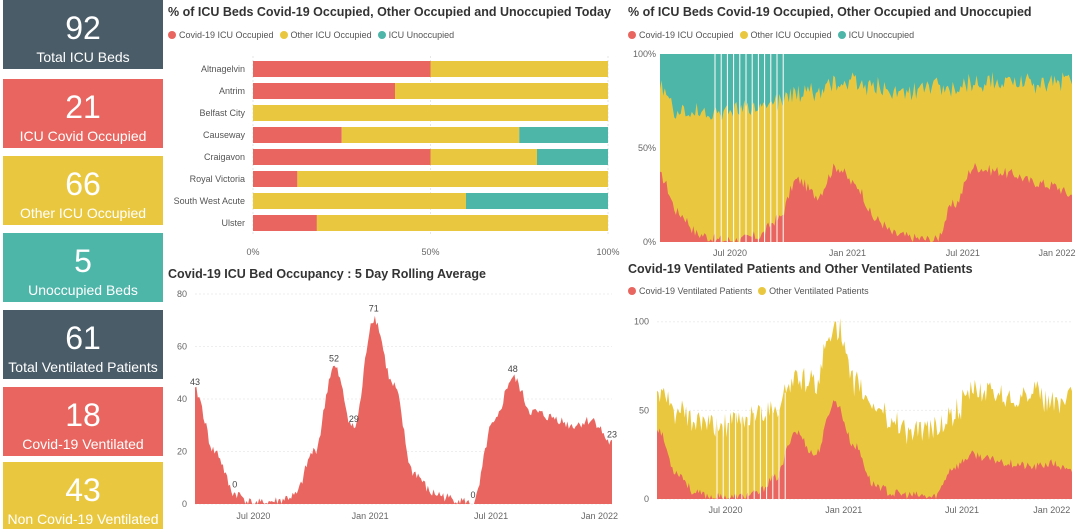 The height and width of the screenshot is (529, 1080). I want to click on bar-causeway-icu-unoccupied, so click(563, 135).